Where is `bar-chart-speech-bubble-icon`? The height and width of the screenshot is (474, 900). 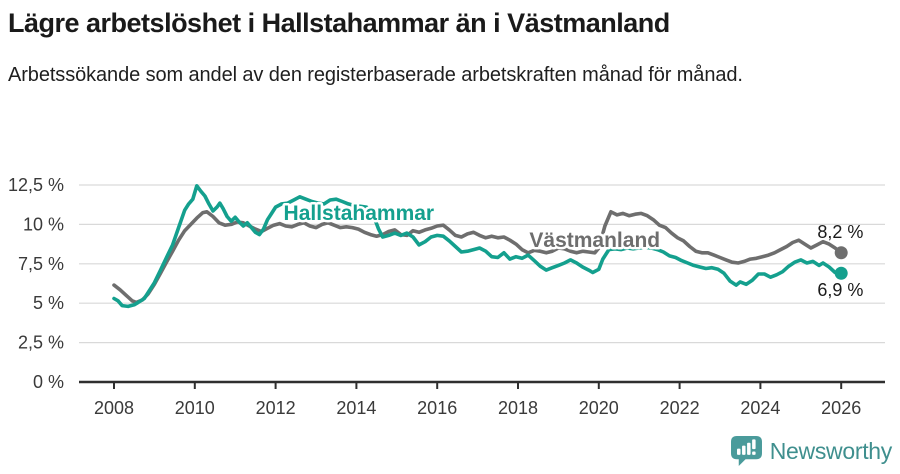 bar-chart-speech-bubble-icon is located at coordinates (746, 451).